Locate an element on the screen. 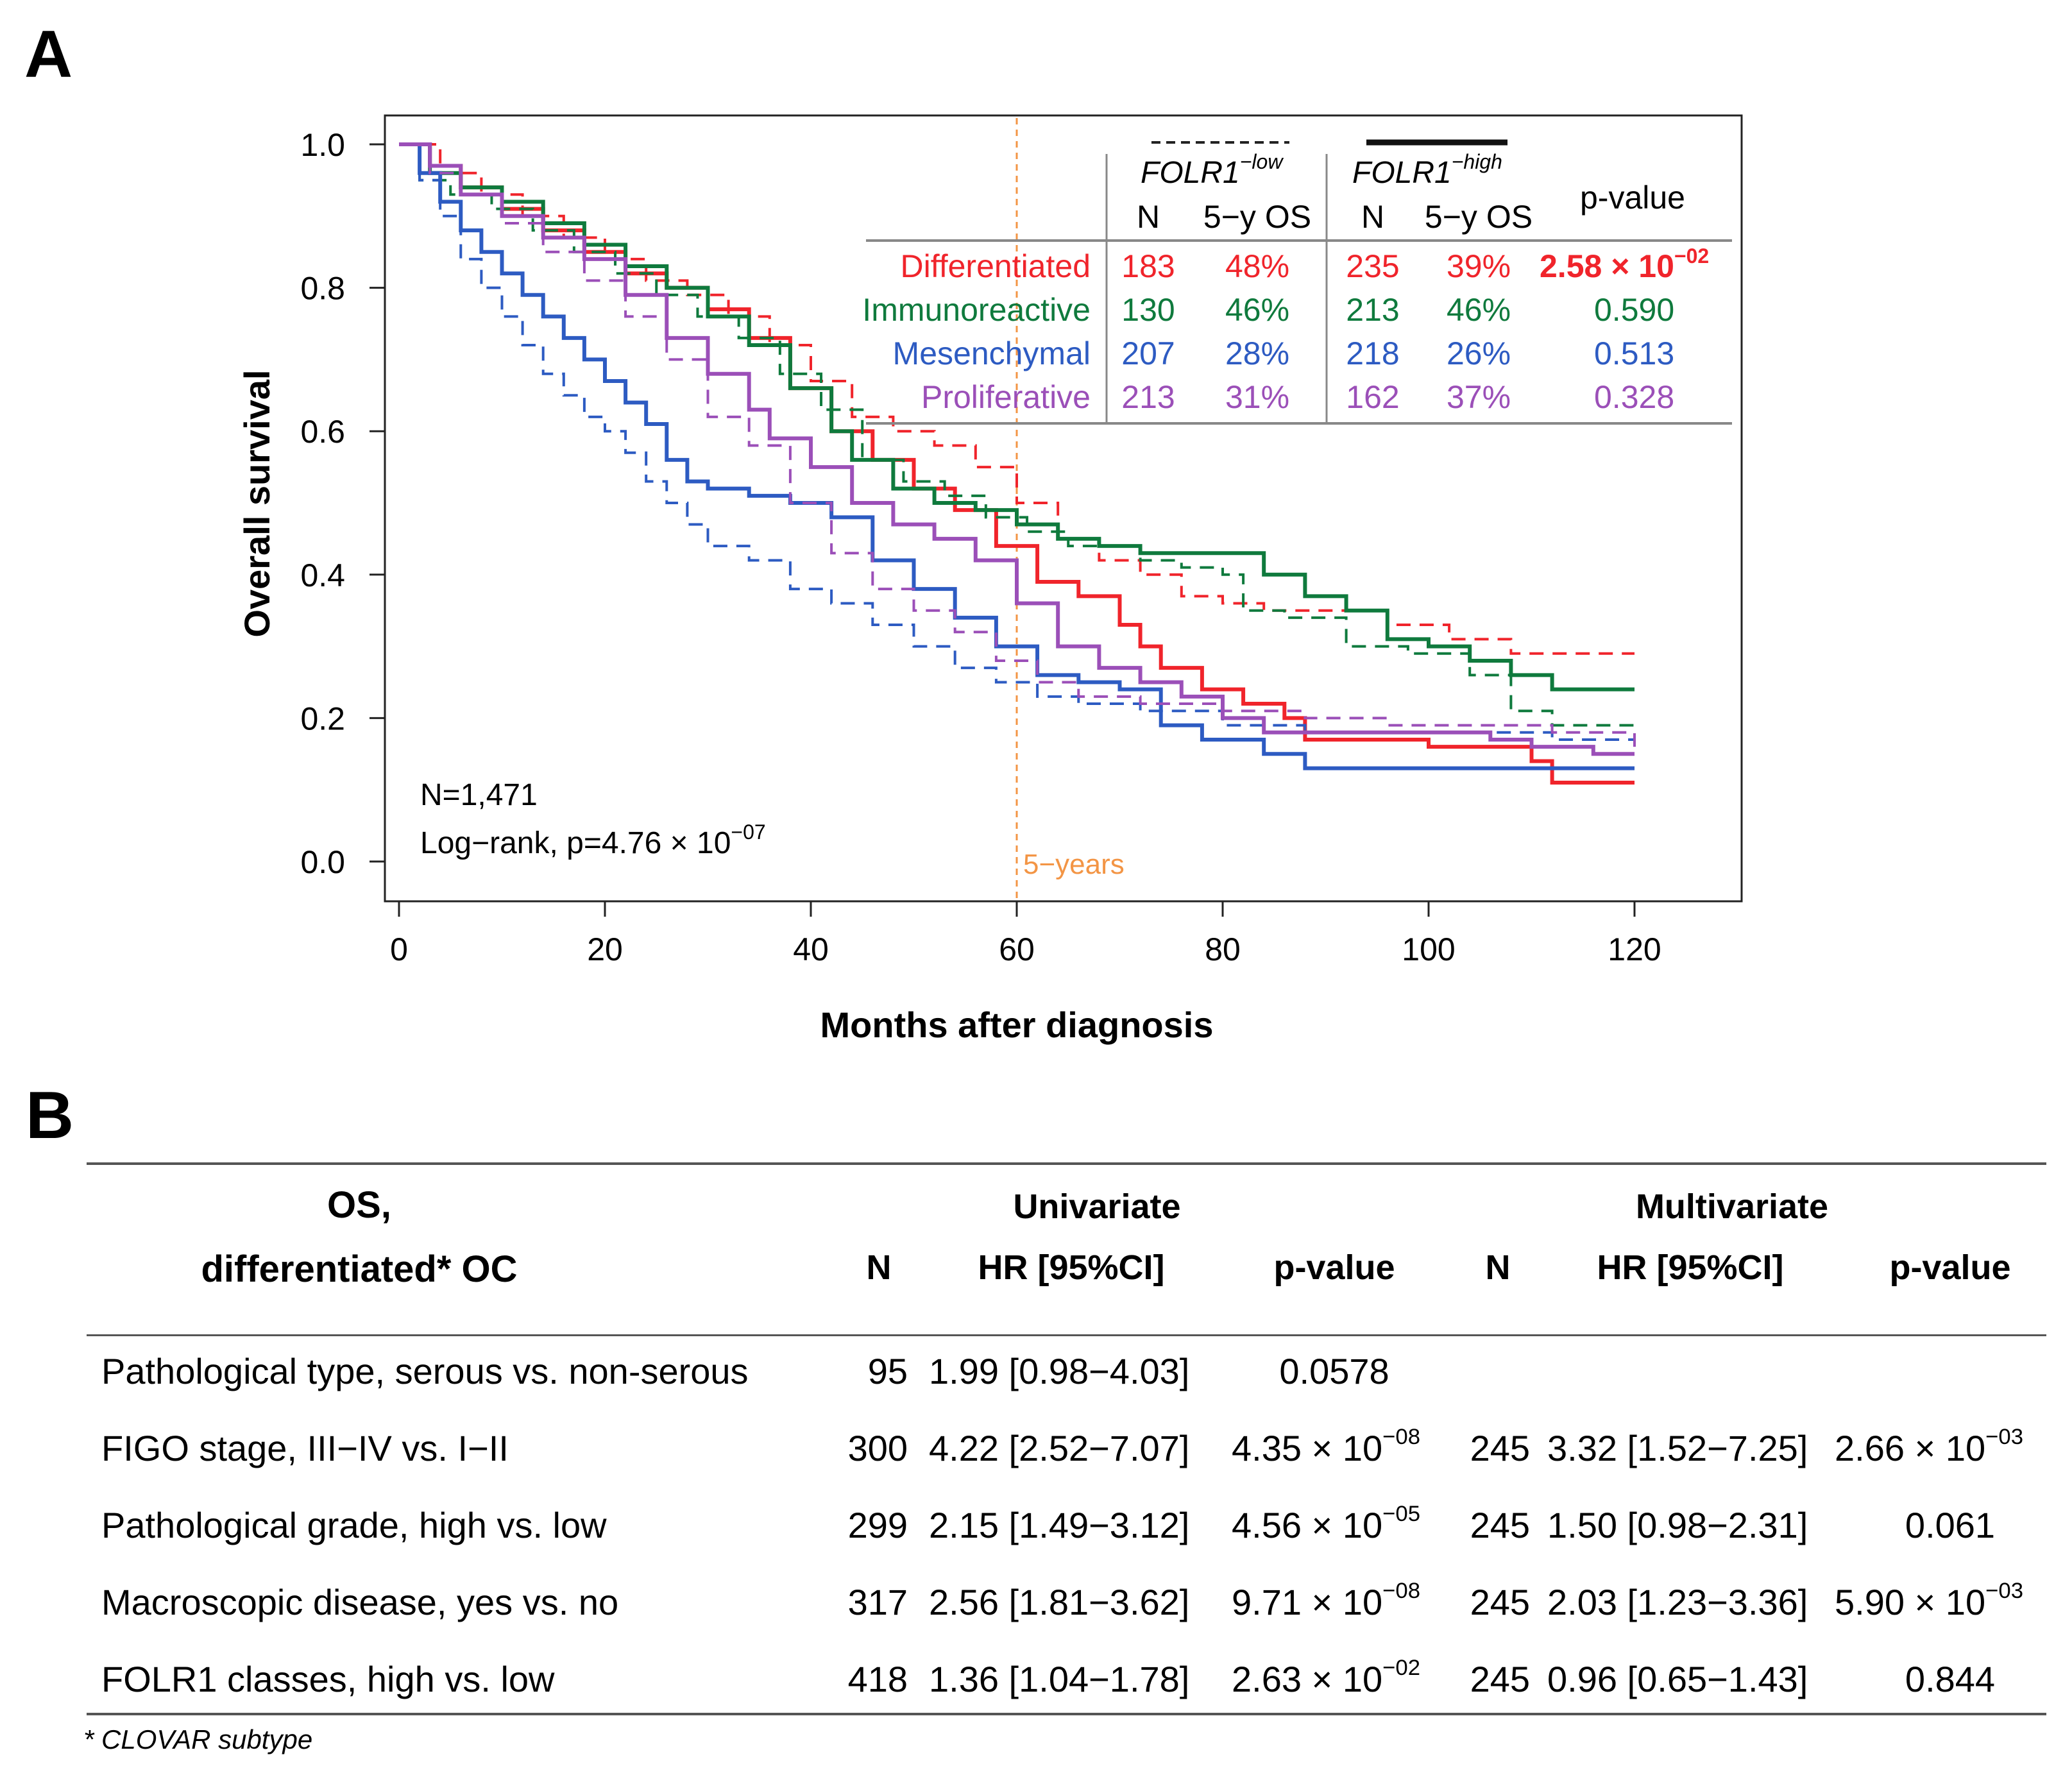  m-p-value: 5.90 × 10−03 is located at coordinates (1930, 1600).